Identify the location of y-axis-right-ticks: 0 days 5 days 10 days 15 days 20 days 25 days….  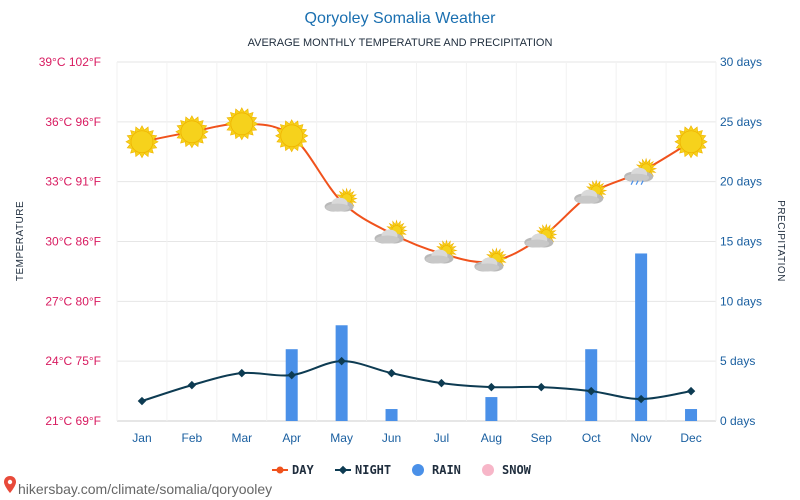
(741, 241).